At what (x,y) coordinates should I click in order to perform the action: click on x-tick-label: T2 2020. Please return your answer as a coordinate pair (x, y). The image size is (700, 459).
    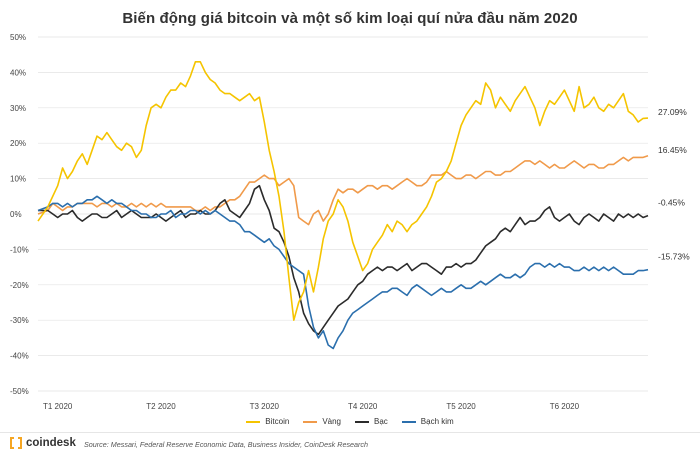
    Looking at the image, I should click on (161, 406).